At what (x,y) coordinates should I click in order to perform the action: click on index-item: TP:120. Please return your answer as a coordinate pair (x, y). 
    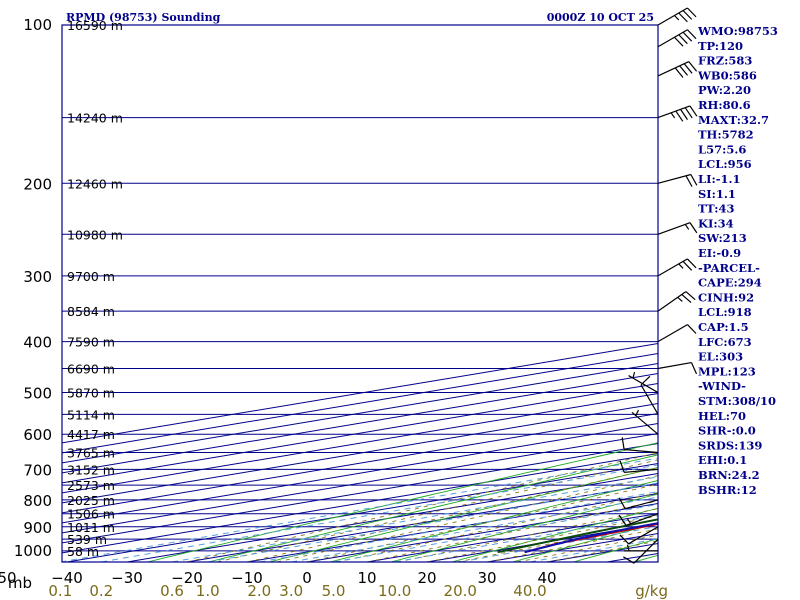
    Looking at the image, I should click on (720, 46).